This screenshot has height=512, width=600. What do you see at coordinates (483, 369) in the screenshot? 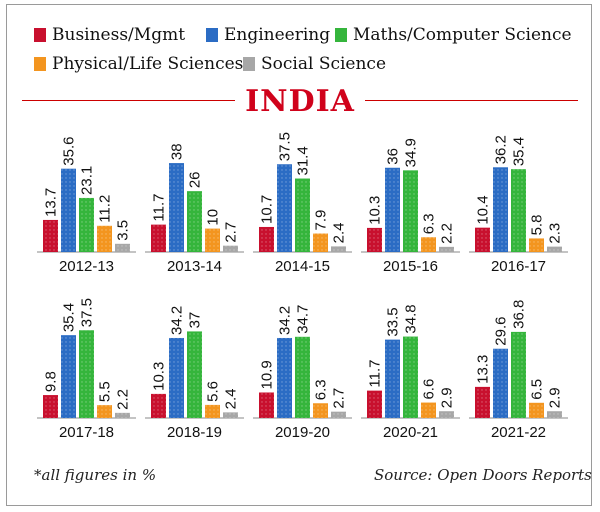
I see `value-label-business-2021-22: 13.3` at bounding box center [483, 369].